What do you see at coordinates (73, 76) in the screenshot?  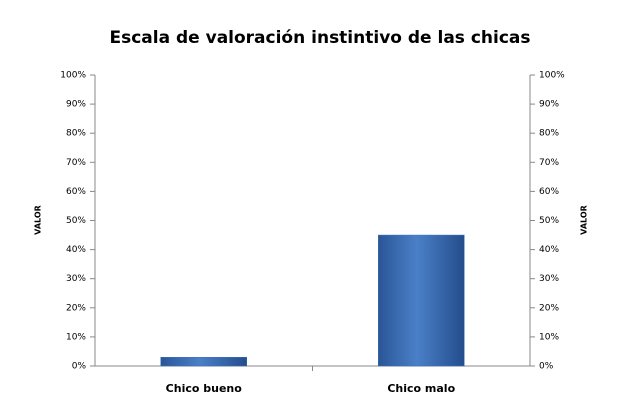 I see `y-tick-label: 100%` at bounding box center [73, 76].